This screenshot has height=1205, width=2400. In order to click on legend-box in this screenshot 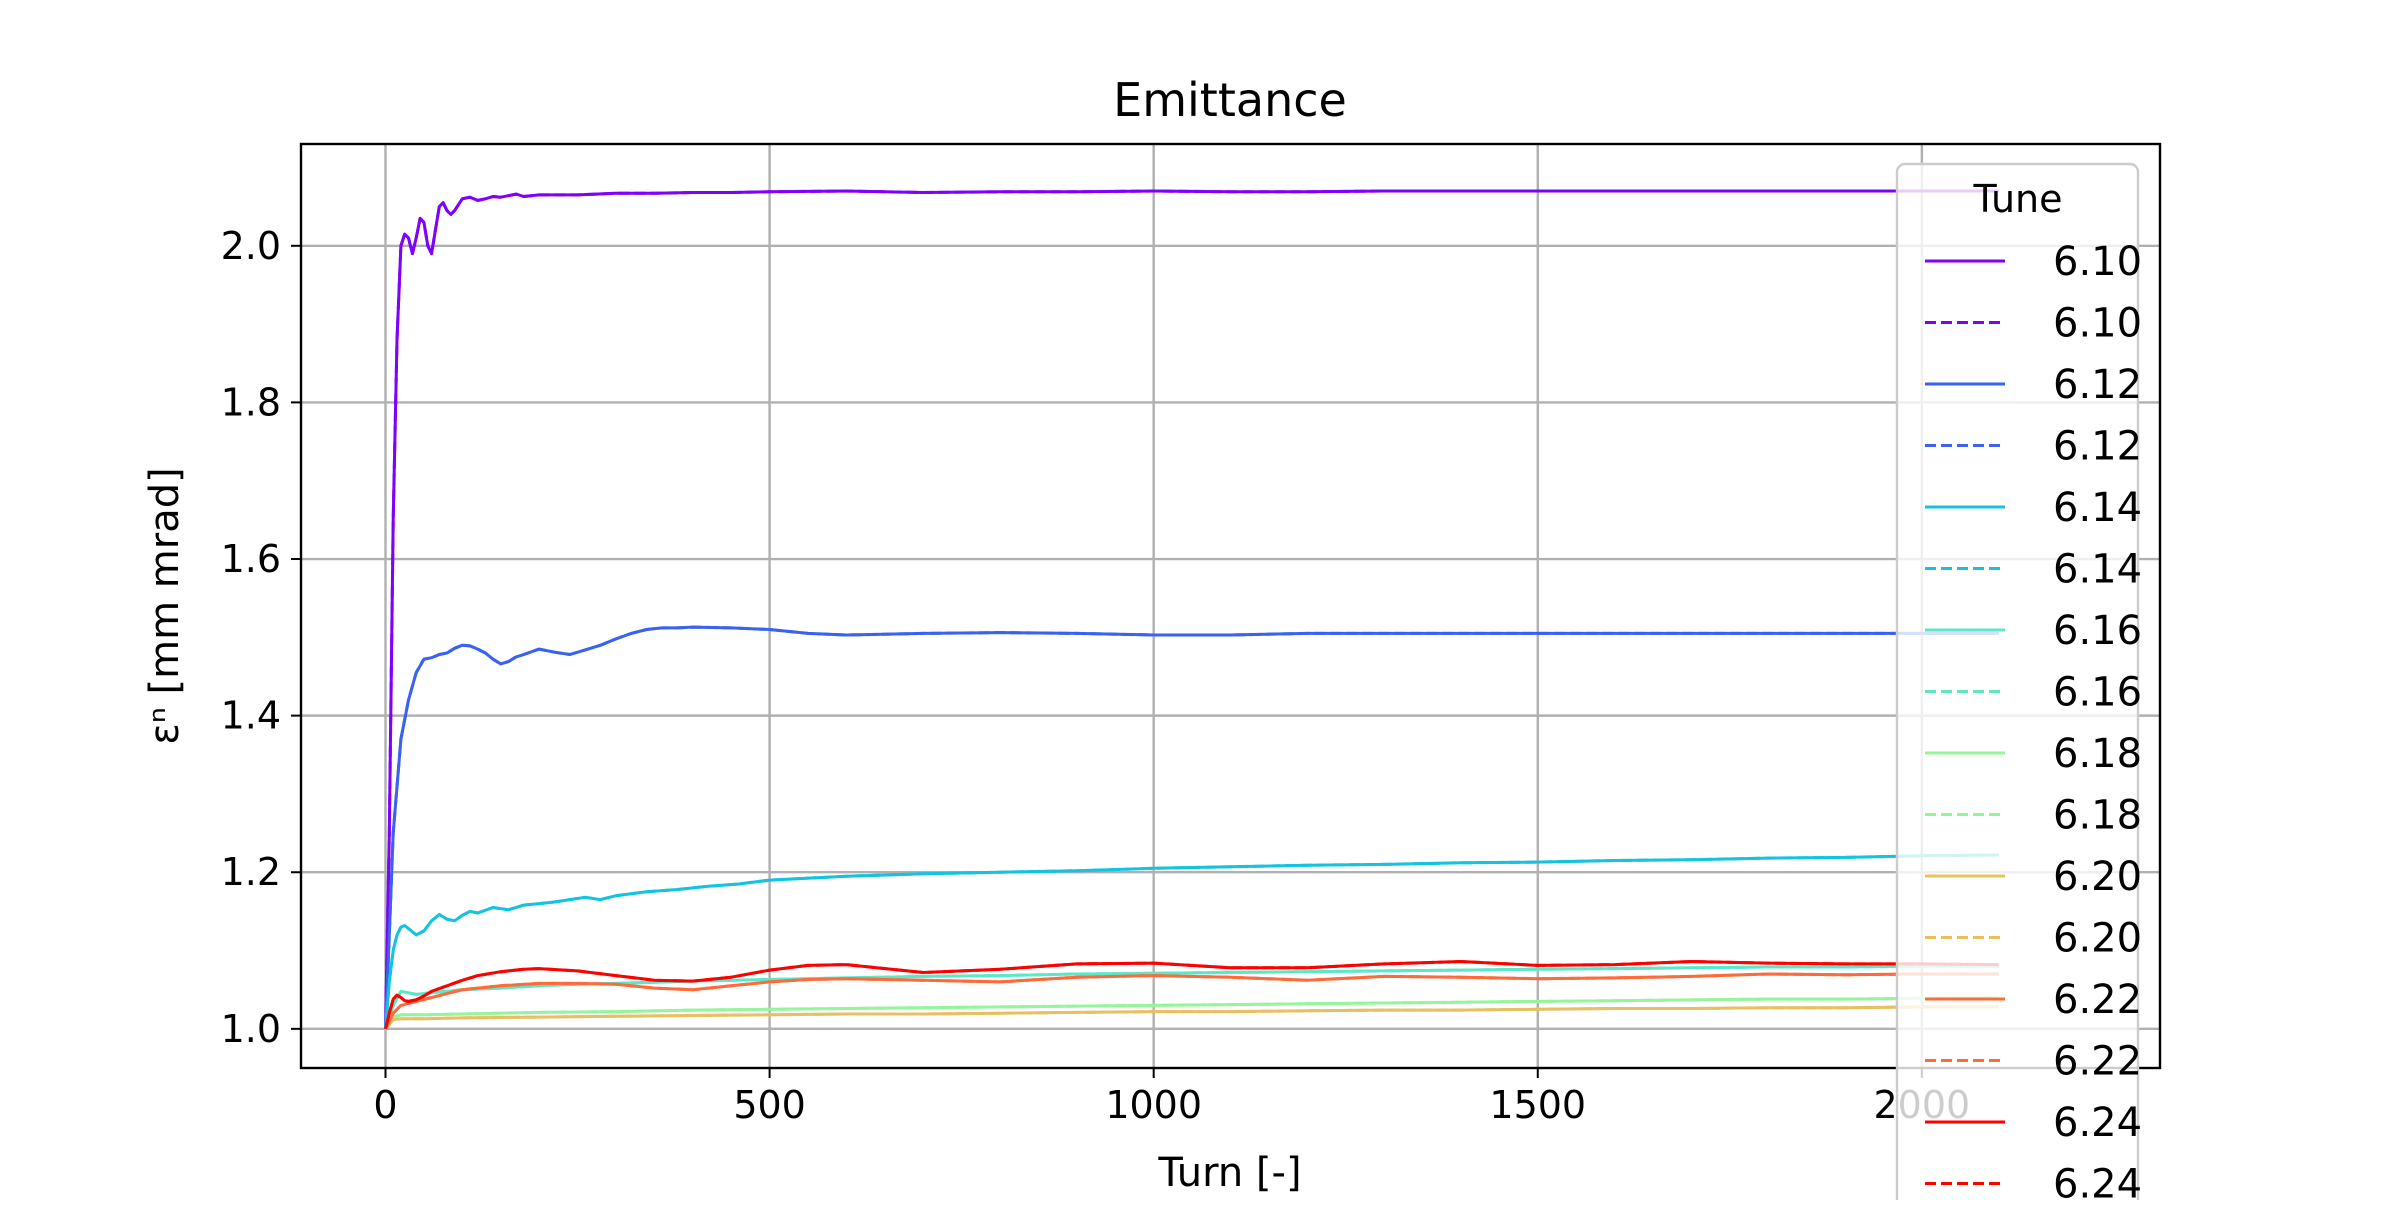, I will do `click(2017, 683)`.